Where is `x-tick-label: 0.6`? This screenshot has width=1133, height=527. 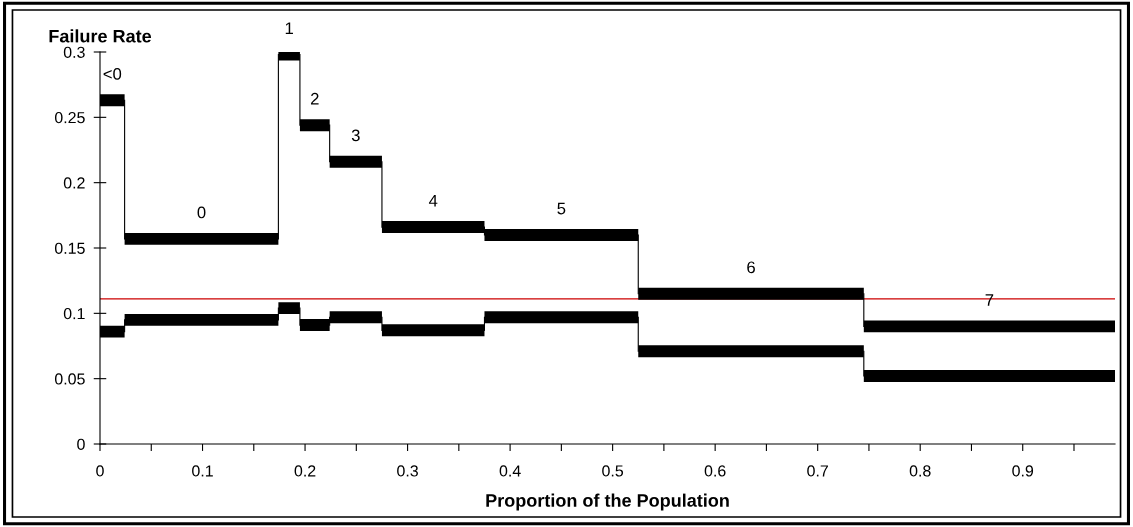 x-tick-label: 0.6 is located at coordinates (715, 471).